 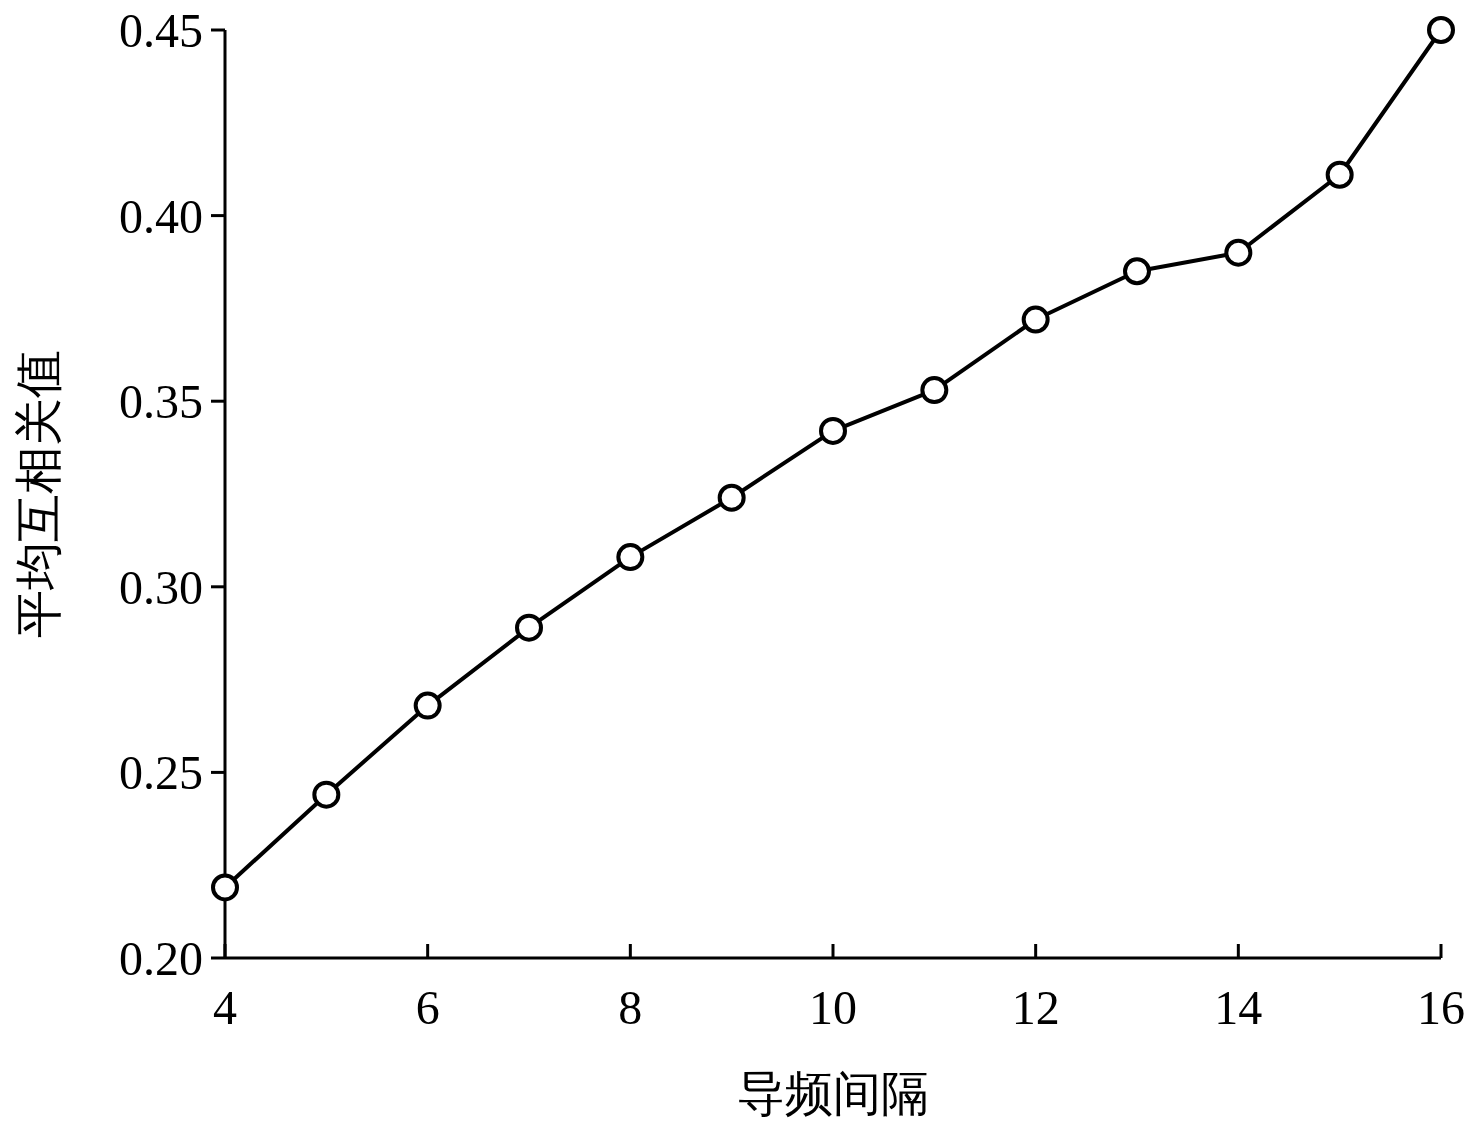 I want to click on x-tick-label: 16, so click(x=1441, y=1007).